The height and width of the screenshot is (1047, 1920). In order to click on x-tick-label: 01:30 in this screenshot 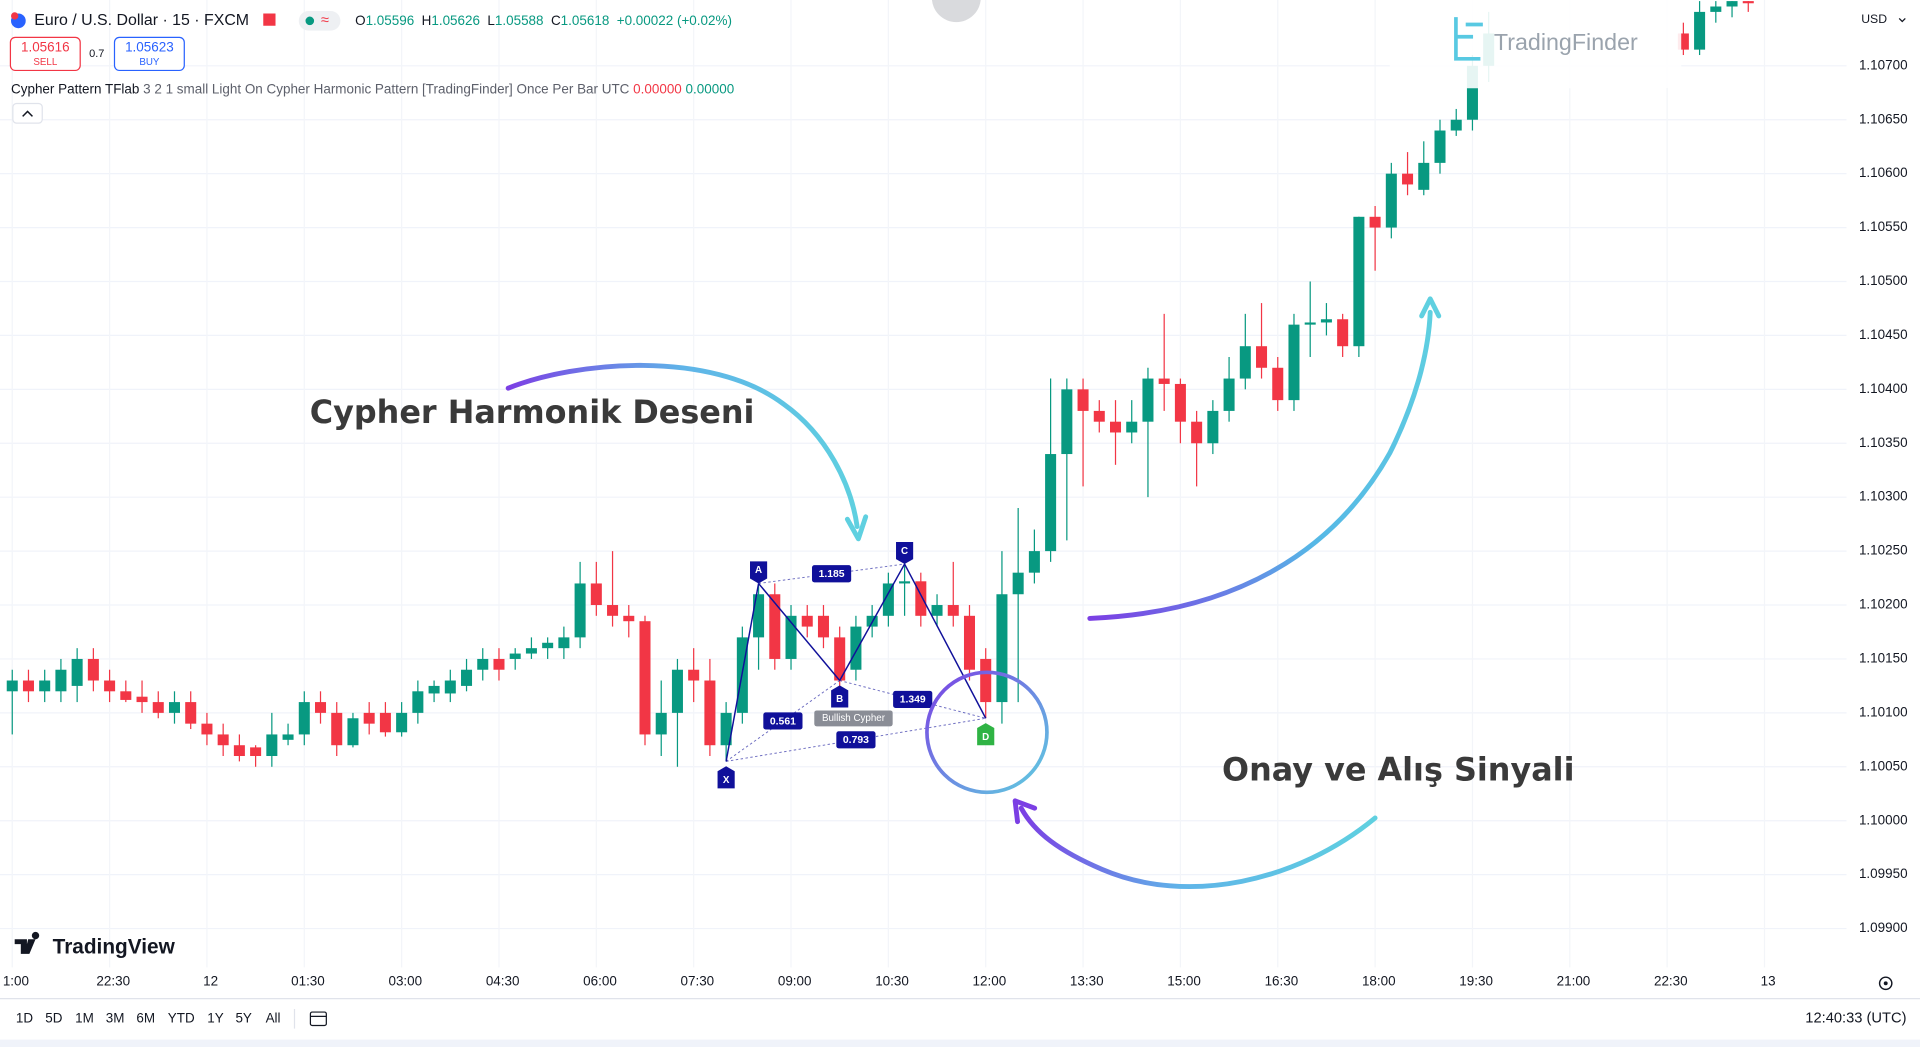, I will do `click(308, 981)`.